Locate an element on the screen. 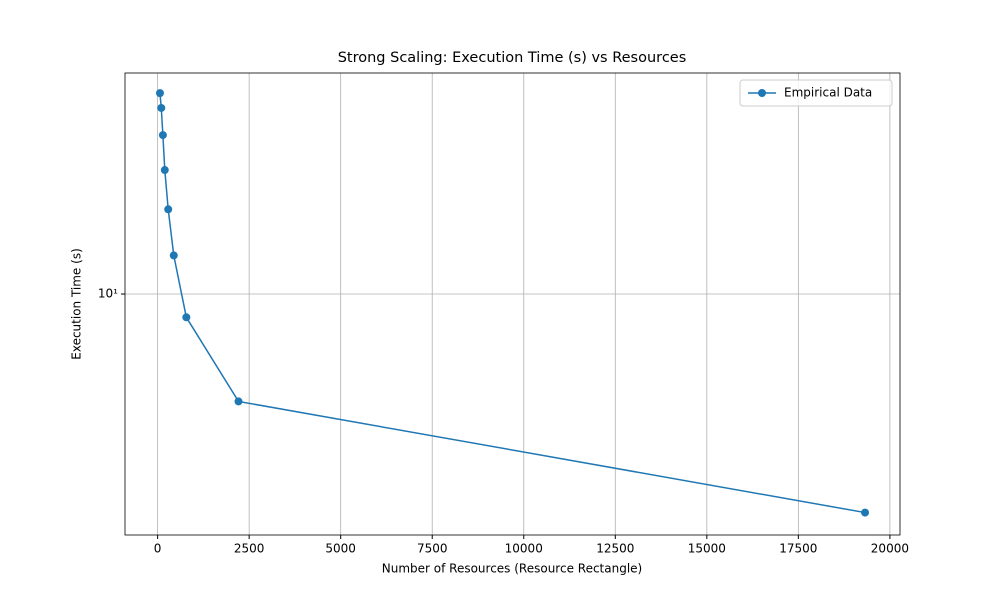 This screenshot has width=1000, height=600. x-tick-label: 5000 is located at coordinates (340, 549).